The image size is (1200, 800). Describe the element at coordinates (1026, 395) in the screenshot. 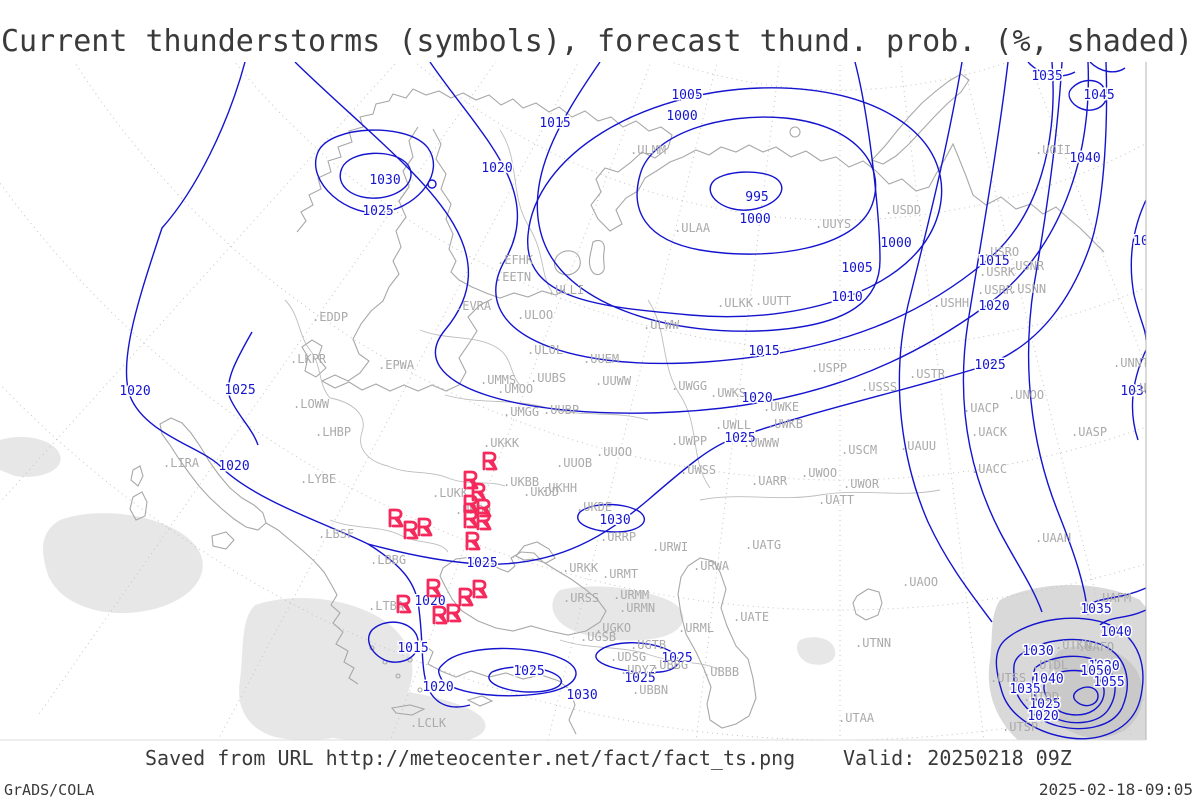

I see `station-label: .UNOO` at that location.